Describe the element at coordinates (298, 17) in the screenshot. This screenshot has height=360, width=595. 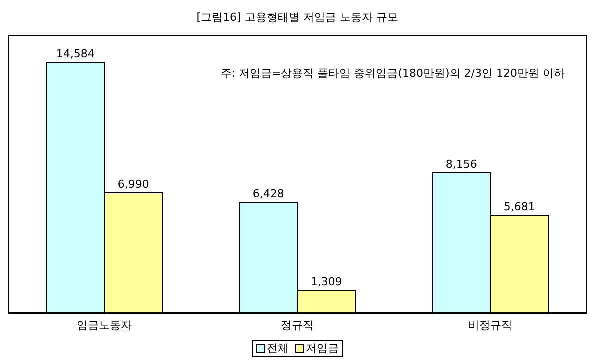
I see `chart-title: [그림16] 고용형태별 저임금 노동자 규모` at that location.